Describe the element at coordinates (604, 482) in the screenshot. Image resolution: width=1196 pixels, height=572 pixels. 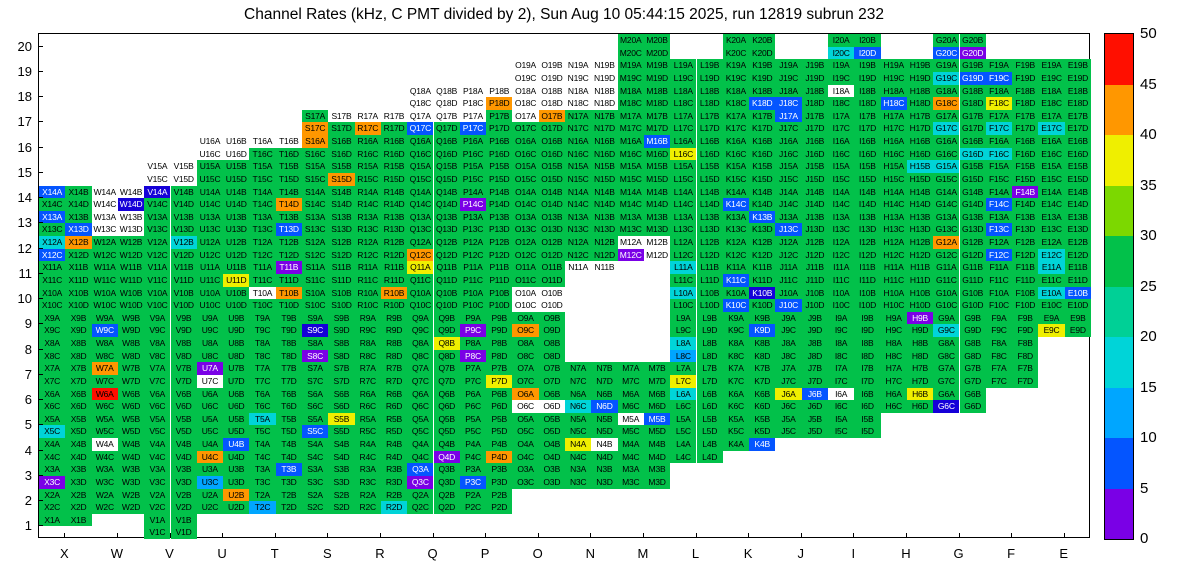
I see `channel-cell: N3D` at that location.